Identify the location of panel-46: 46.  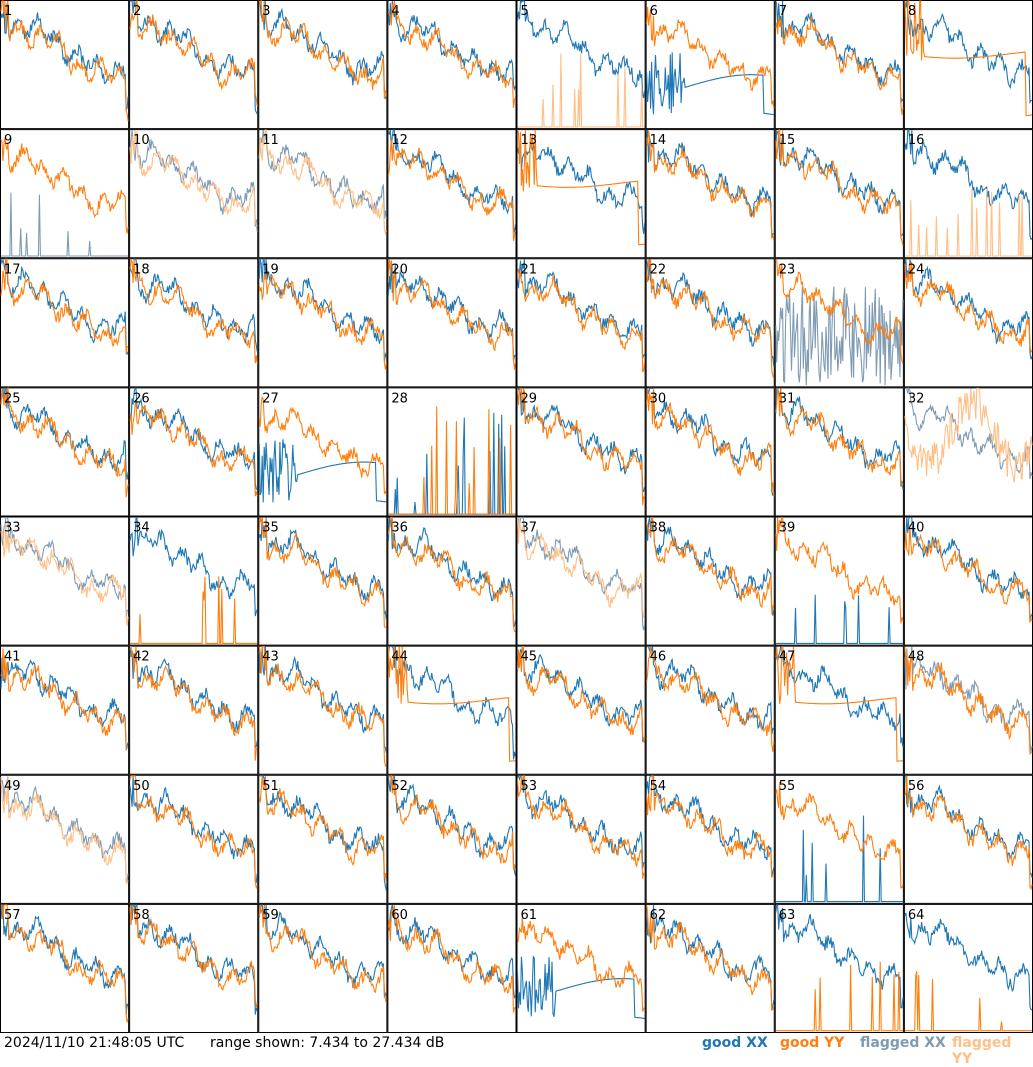
(710, 710).